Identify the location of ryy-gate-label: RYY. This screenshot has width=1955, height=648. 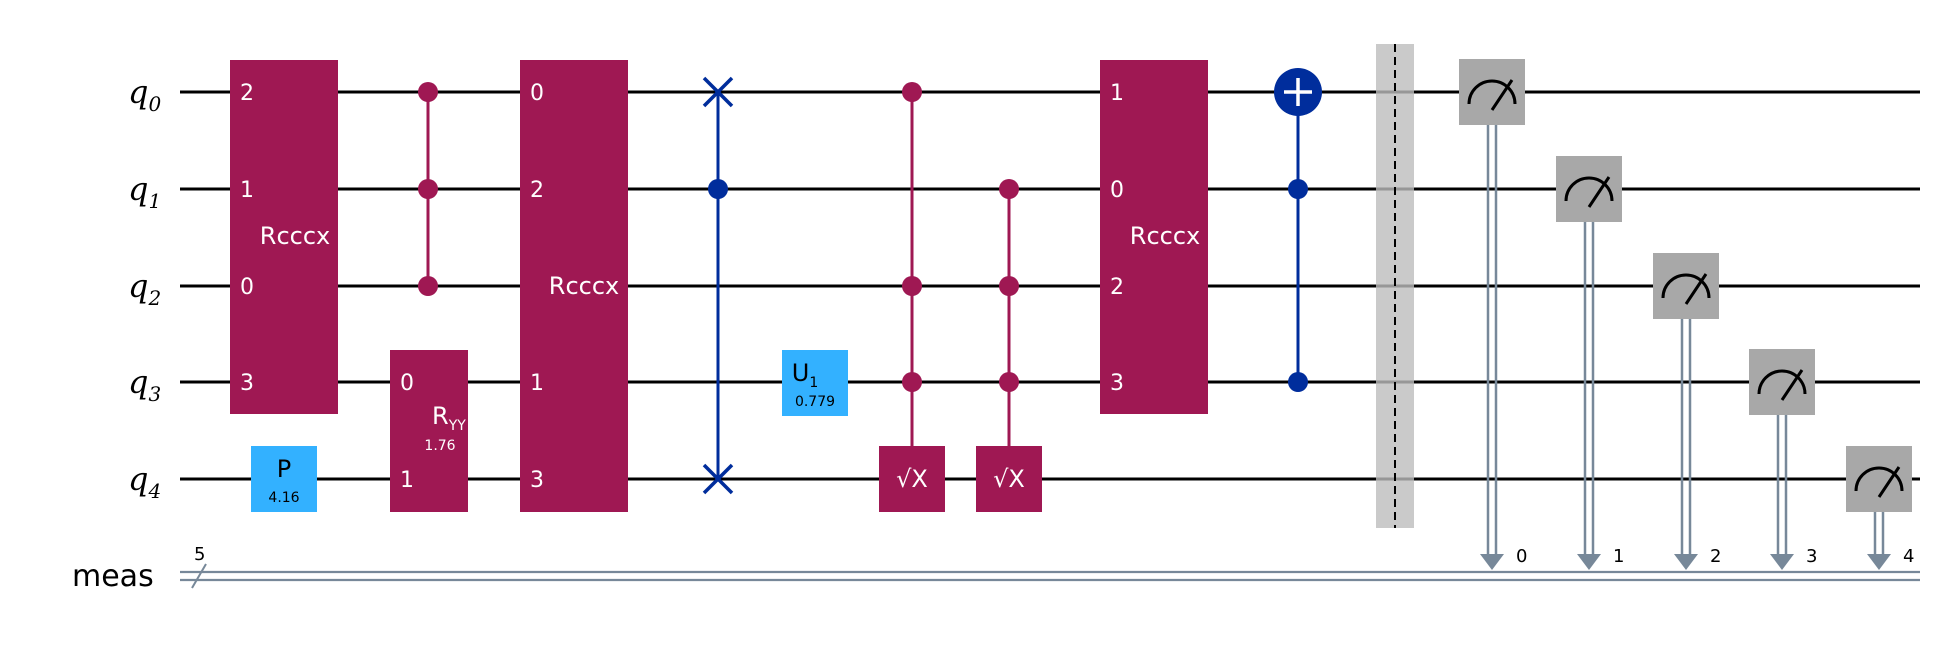
(449, 418).